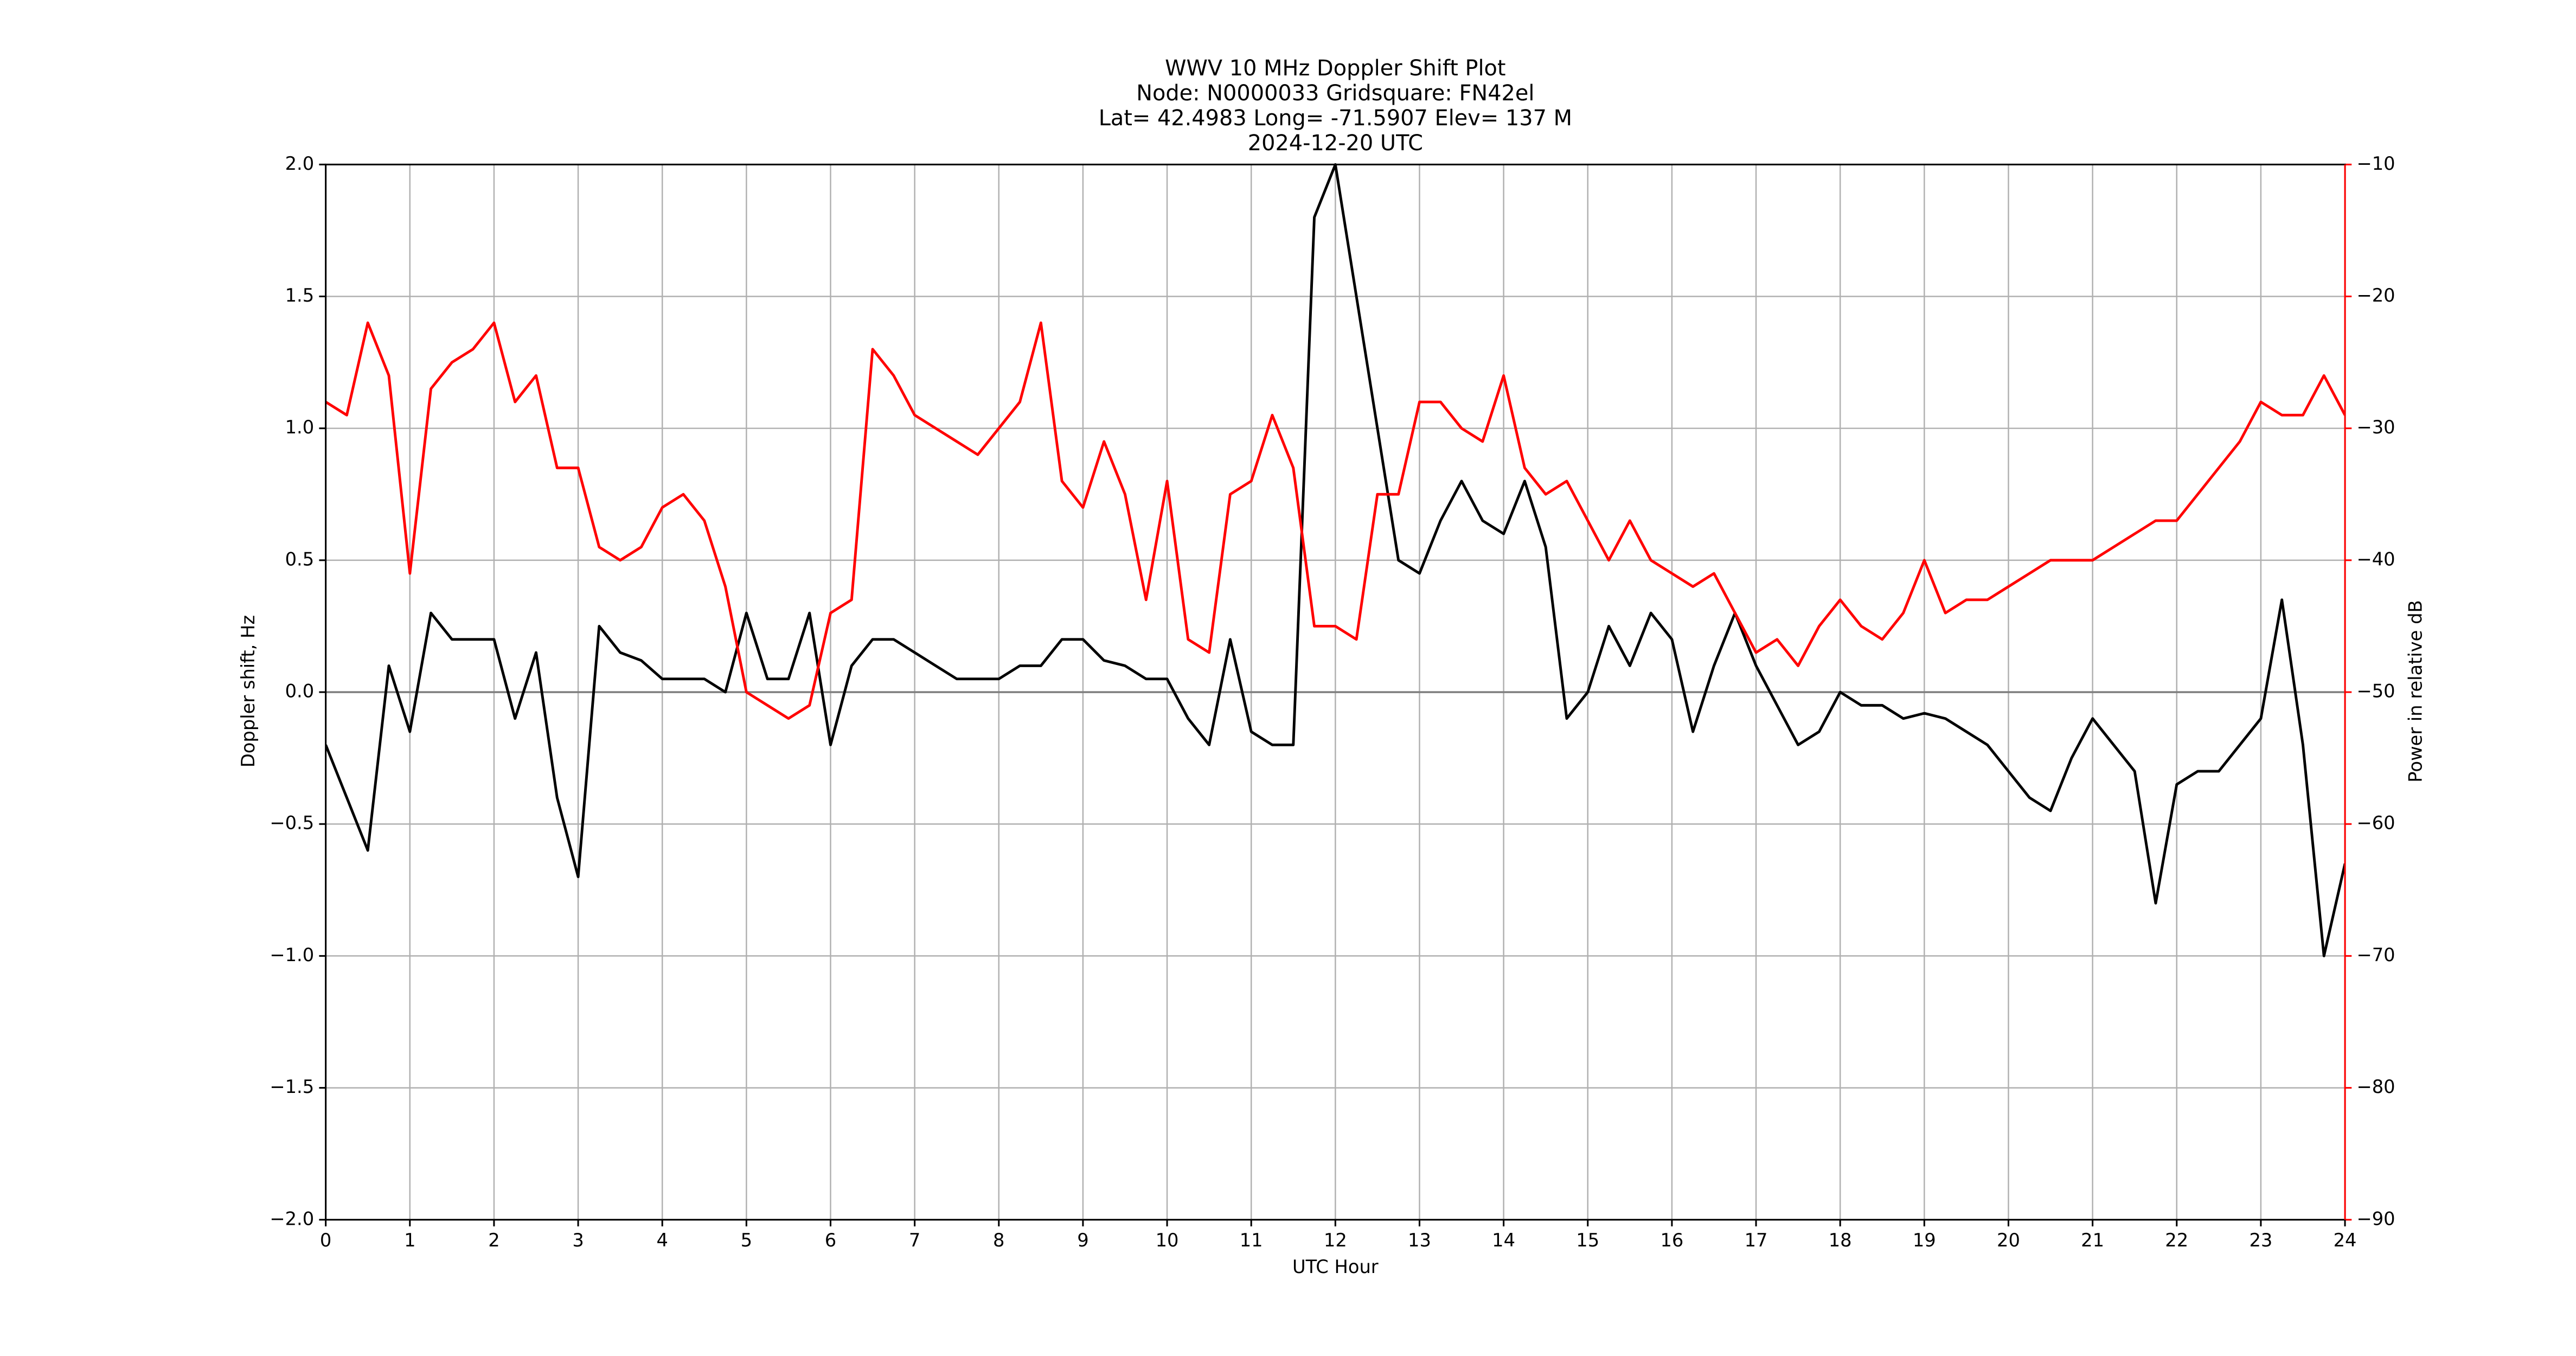  What do you see at coordinates (300, 163) in the screenshot?
I see `y-tick-label: 2.0` at bounding box center [300, 163].